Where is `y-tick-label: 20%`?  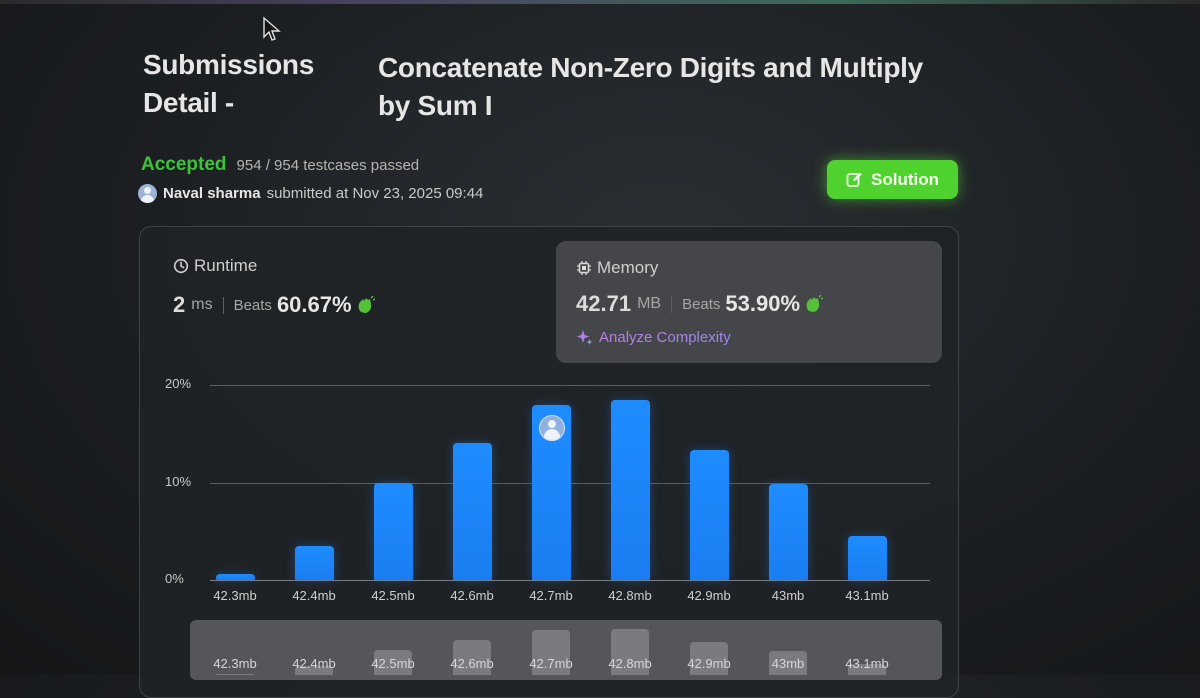 y-tick-label: 20% is located at coordinates (178, 383).